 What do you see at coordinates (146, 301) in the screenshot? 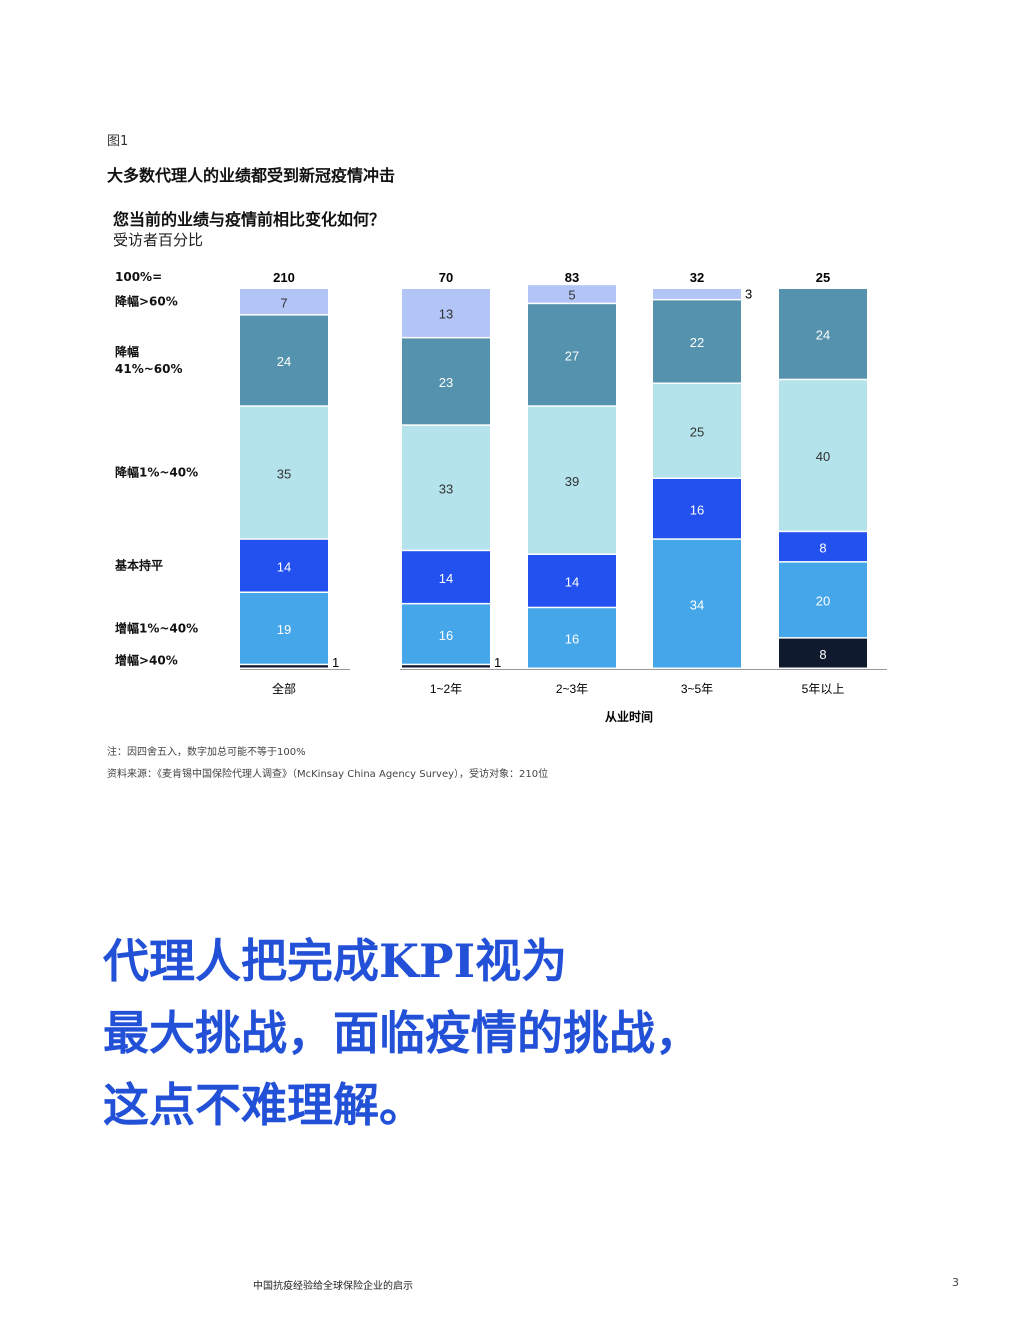
I see `legend-label: 降幅>60%` at bounding box center [146, 301].